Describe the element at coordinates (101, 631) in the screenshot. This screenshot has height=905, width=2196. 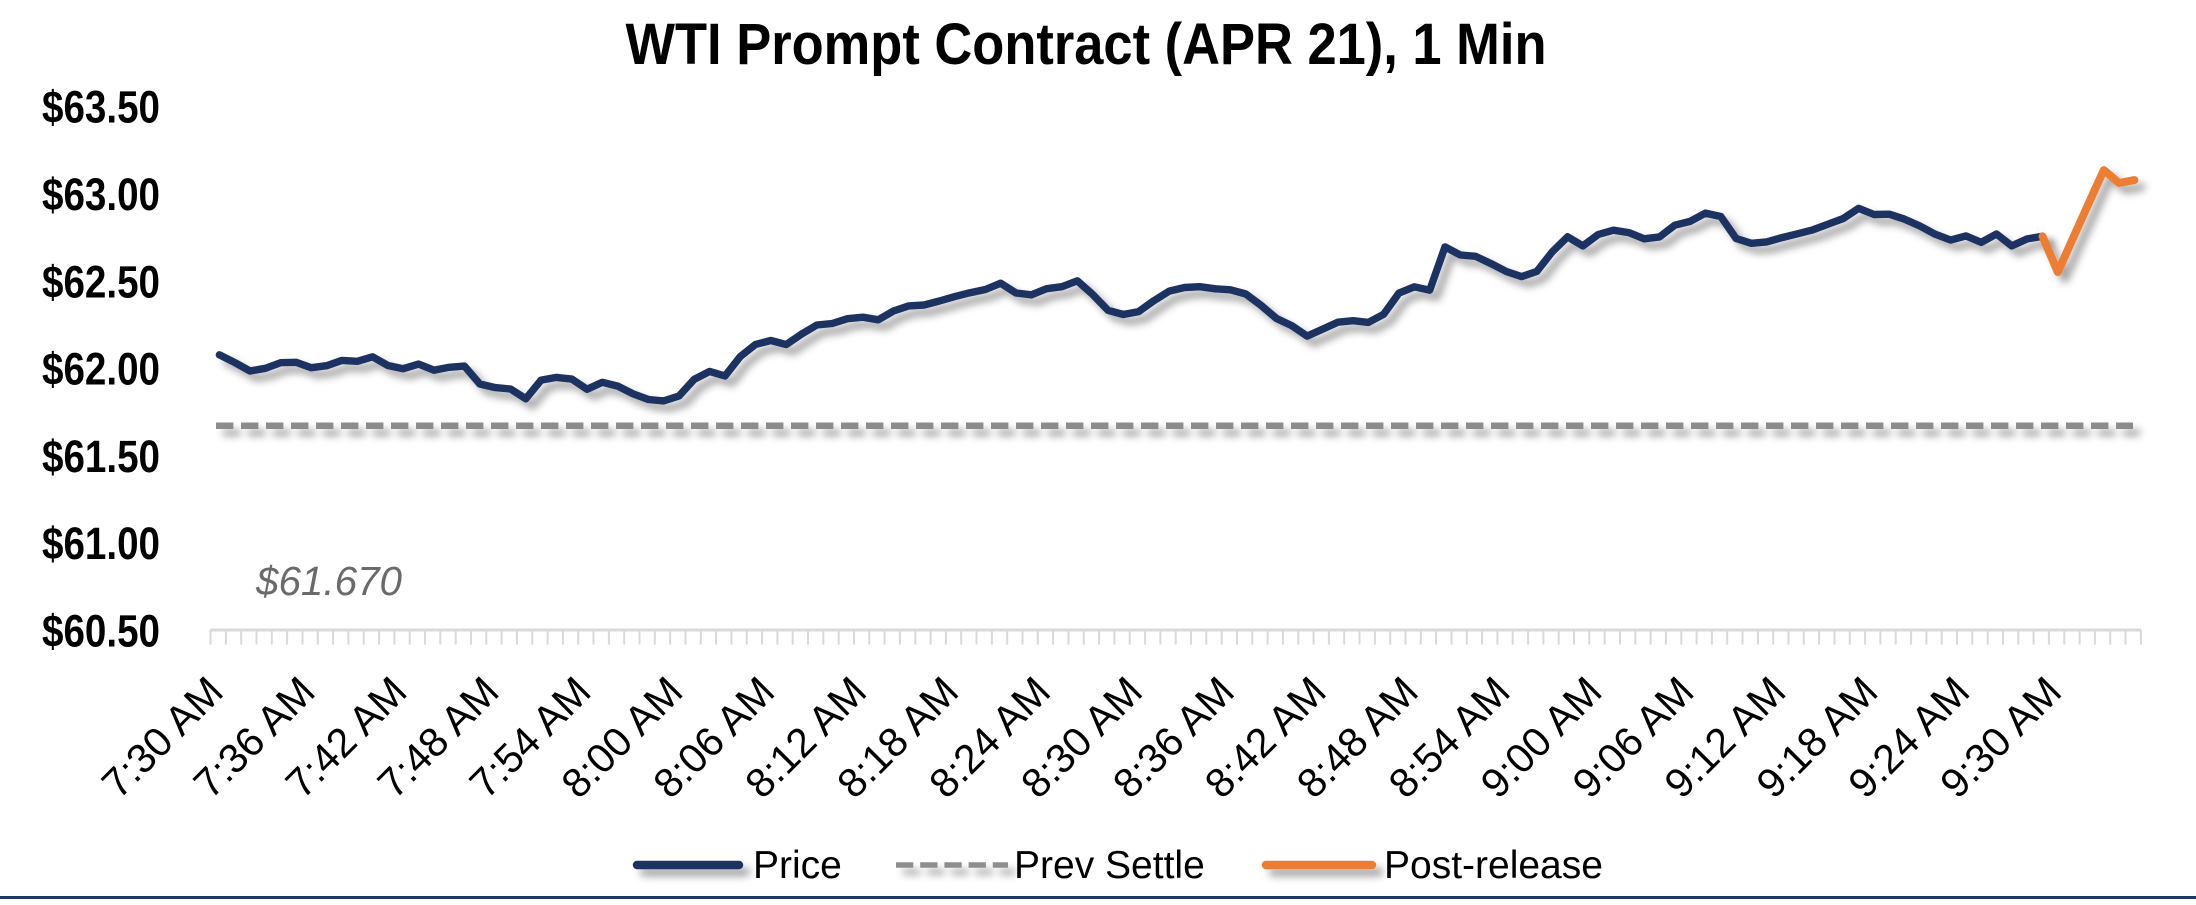
I see `svg-text: $60.50` at that location.